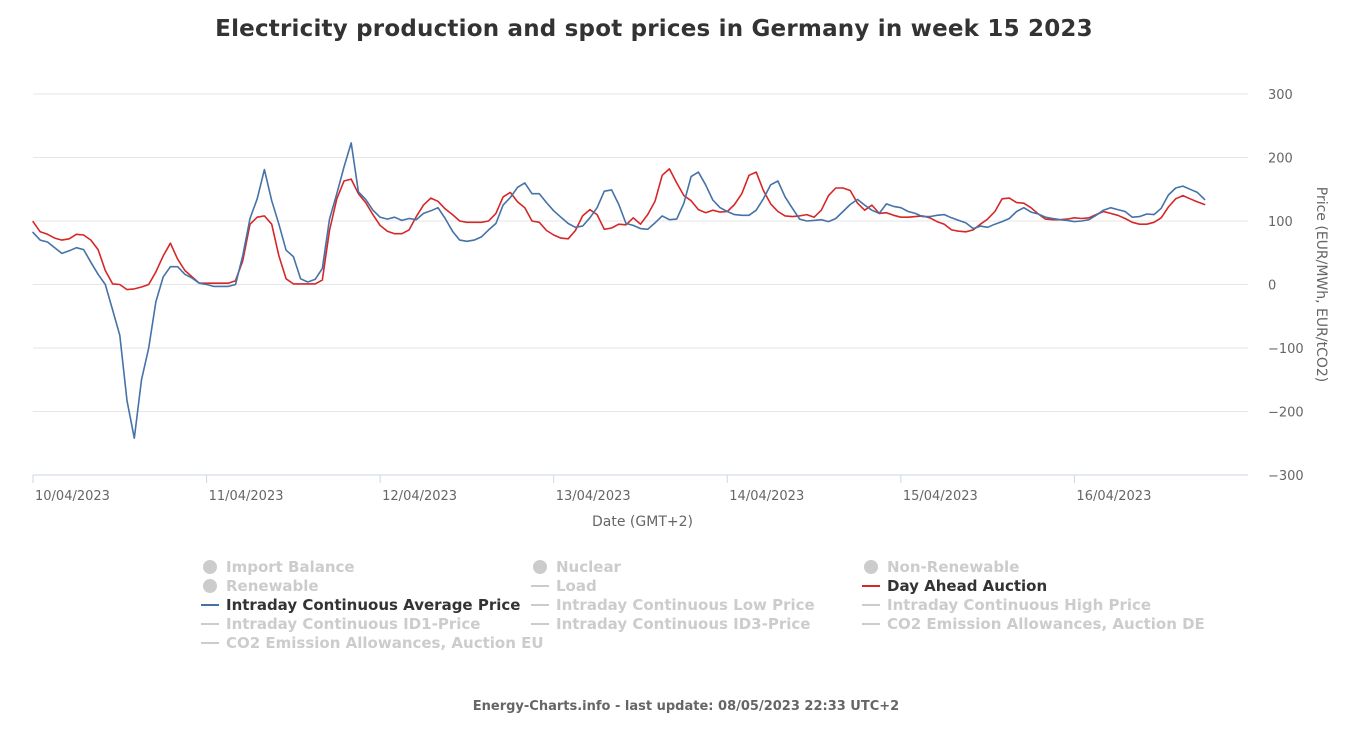  I want to click on y-tick-label: 100, so click(1280, 222).